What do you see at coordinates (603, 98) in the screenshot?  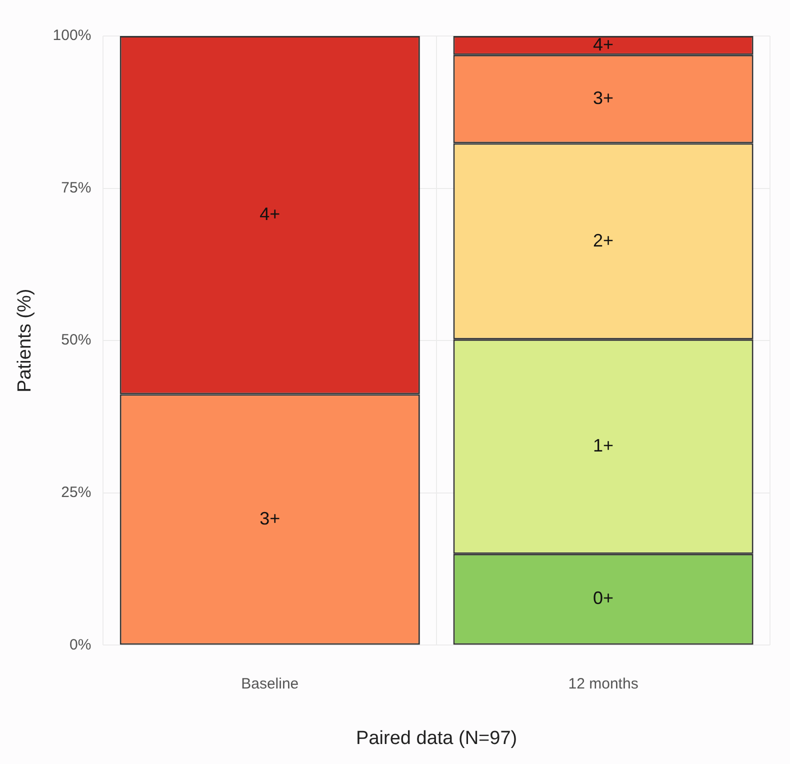 I see `series-label: 3+` at bounding box center [603, 98].